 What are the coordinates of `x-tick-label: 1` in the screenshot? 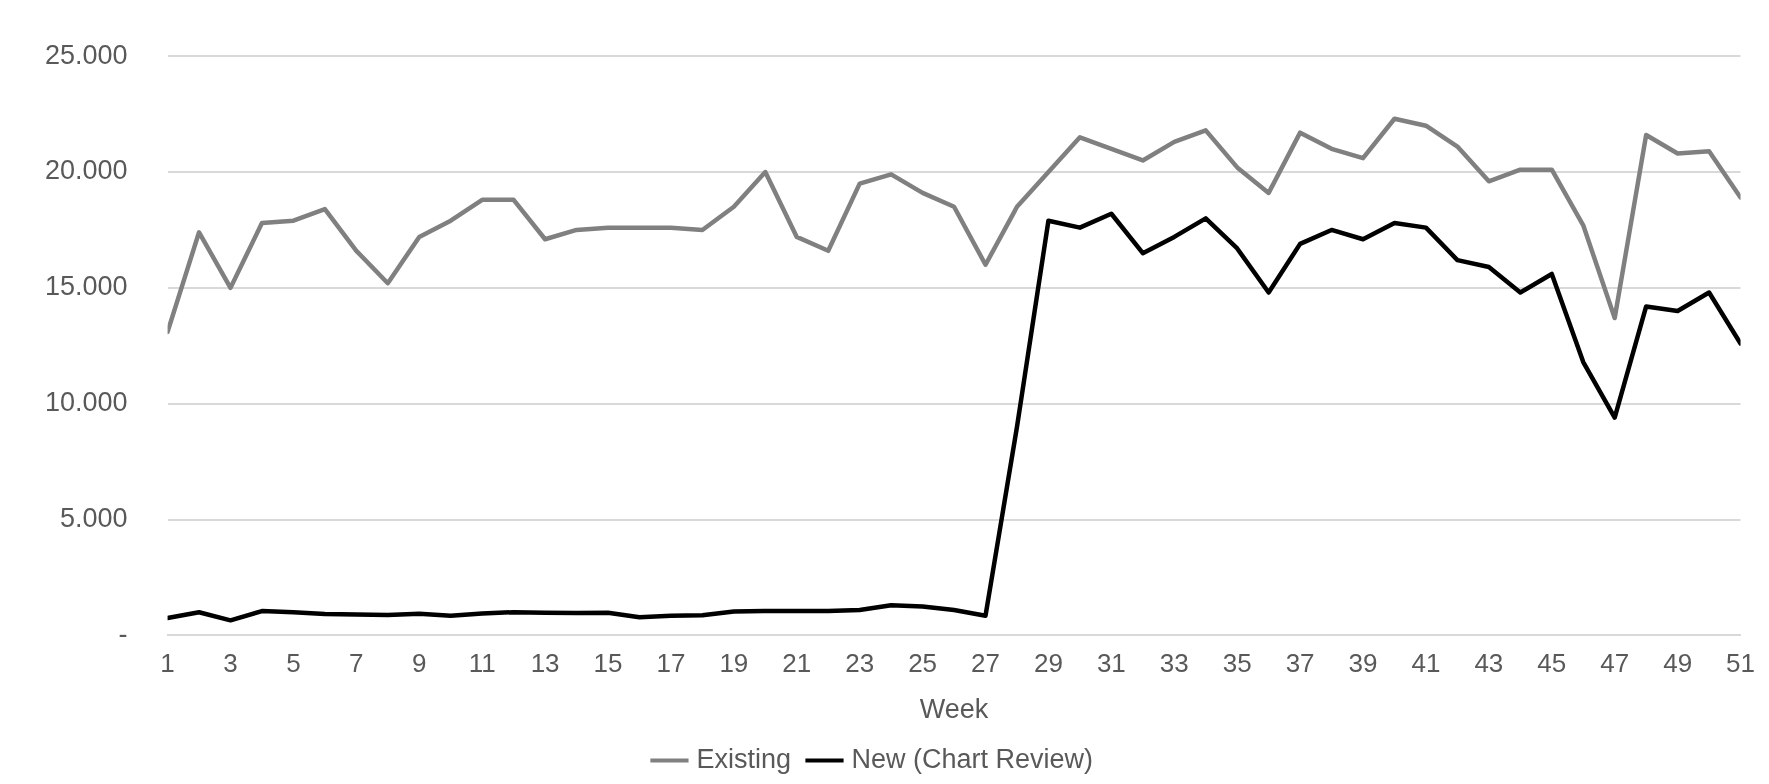 It's located at (167, 663).